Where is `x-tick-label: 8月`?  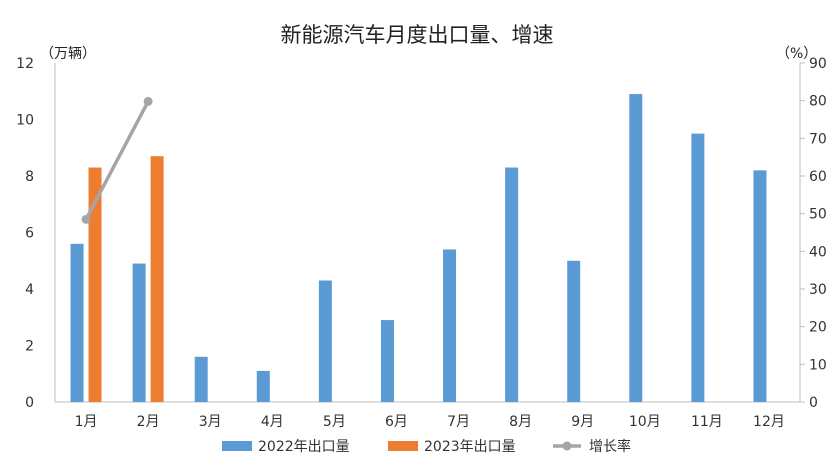
x-tick-label: 8月 is located at coordinates (520, 422).